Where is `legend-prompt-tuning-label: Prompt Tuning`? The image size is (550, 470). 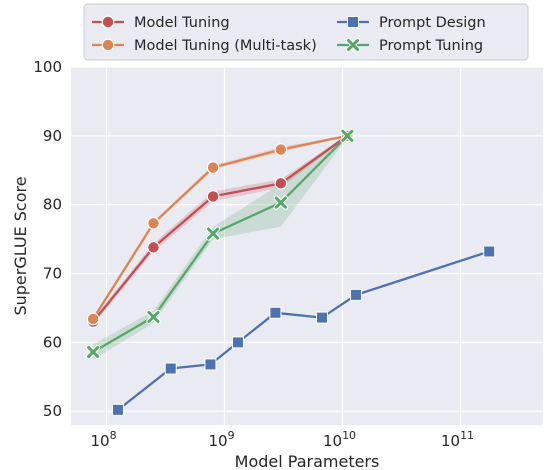
legend-prompt-tuning-label: Prompt Tuning is located at coordinates (431, 46).